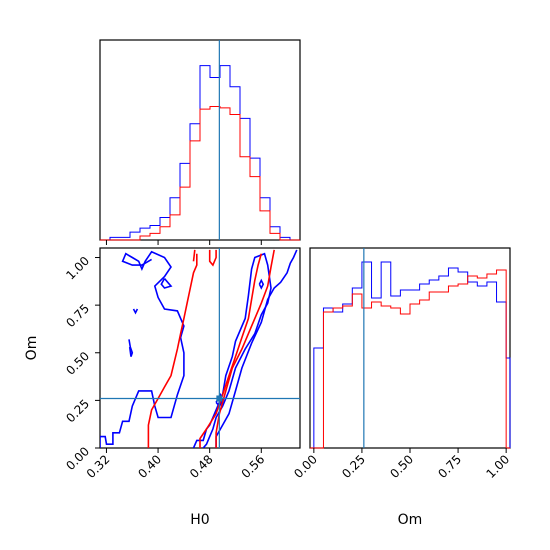  Describe the element at coordinates (149, 466) in the screenshot. I see `contour-x-tick-label: 0.40` at that location.